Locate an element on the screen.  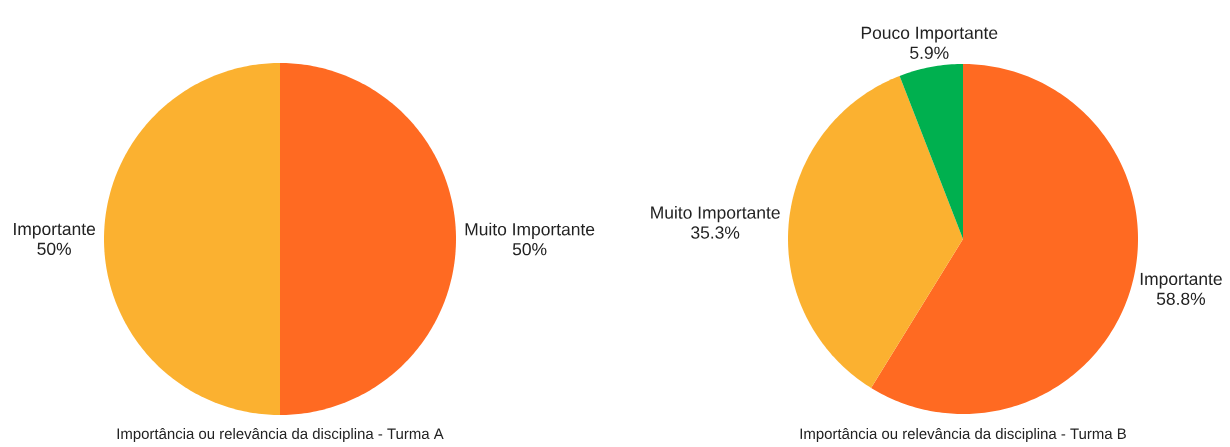
slice-label: Pouco Importante is located at coordinates (929, 34).